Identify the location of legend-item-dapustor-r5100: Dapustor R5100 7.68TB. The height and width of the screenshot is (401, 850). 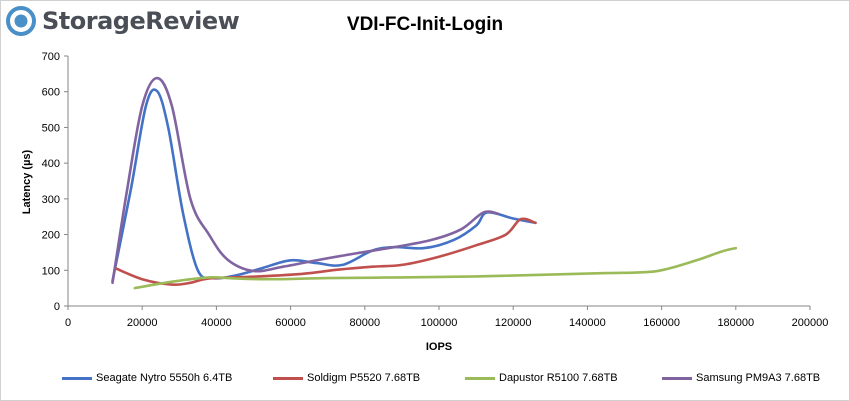
(541, 378).